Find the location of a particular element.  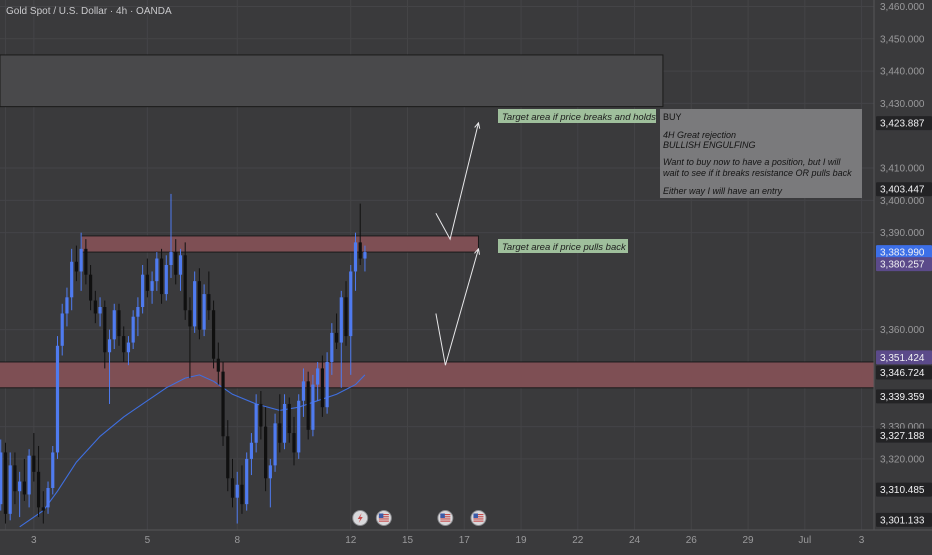

x-tick-label: 3 is located at coordinates (34, 540).